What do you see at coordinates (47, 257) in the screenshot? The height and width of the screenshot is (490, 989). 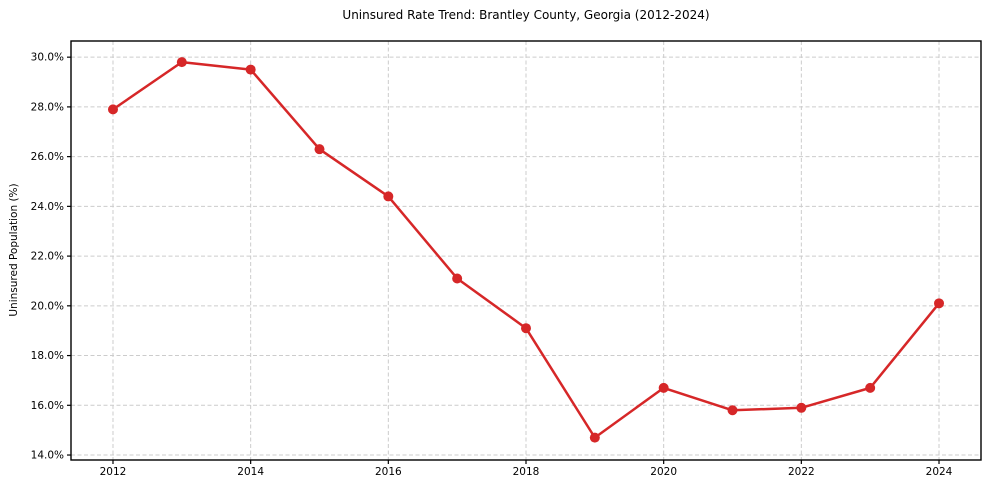 I see `y-tick-label: 22.0%` at bounding box center [47, 257].